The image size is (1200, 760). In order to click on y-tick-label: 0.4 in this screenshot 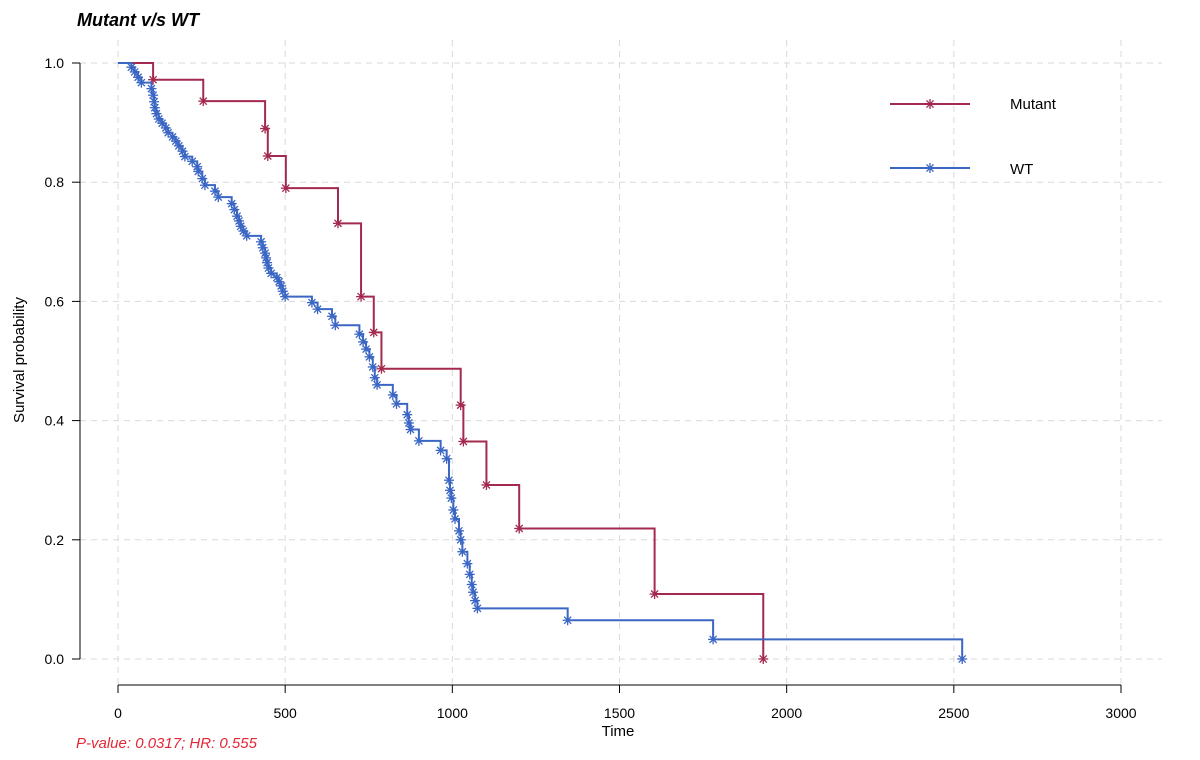, I will do `click(55, 421)`.